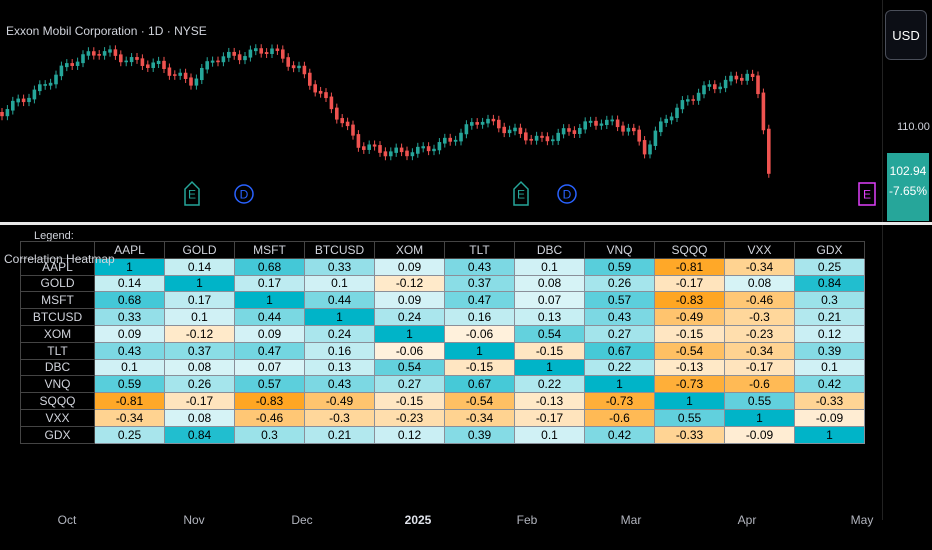 This screenshot has width=932, height=550. I want to click on row-header: VXX, so click(57, 417).